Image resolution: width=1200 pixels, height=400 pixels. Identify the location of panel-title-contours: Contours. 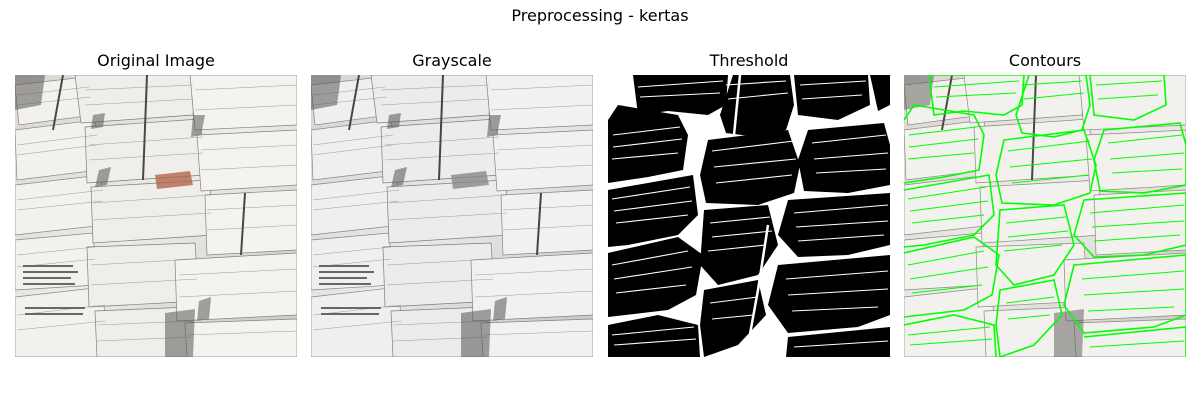
(1045, 60).